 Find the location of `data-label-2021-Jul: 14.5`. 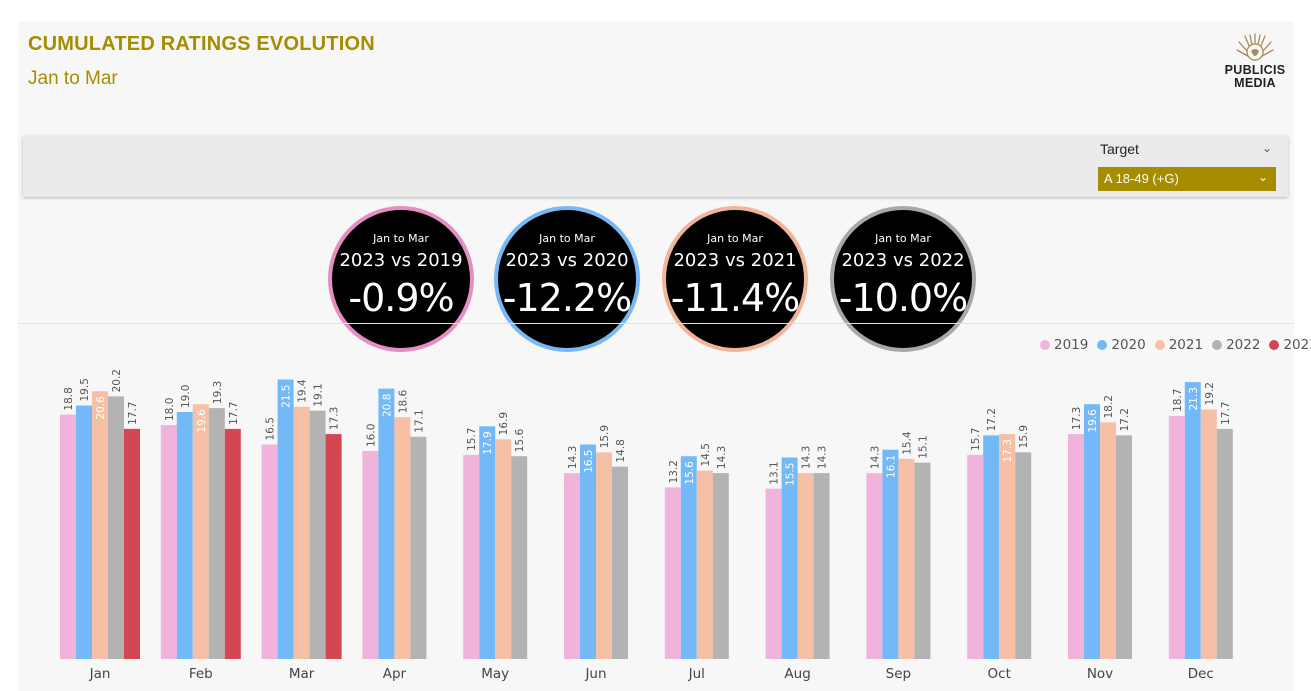

data-label-2021-Jul: 14.5 is located at coordinates (706, 454).